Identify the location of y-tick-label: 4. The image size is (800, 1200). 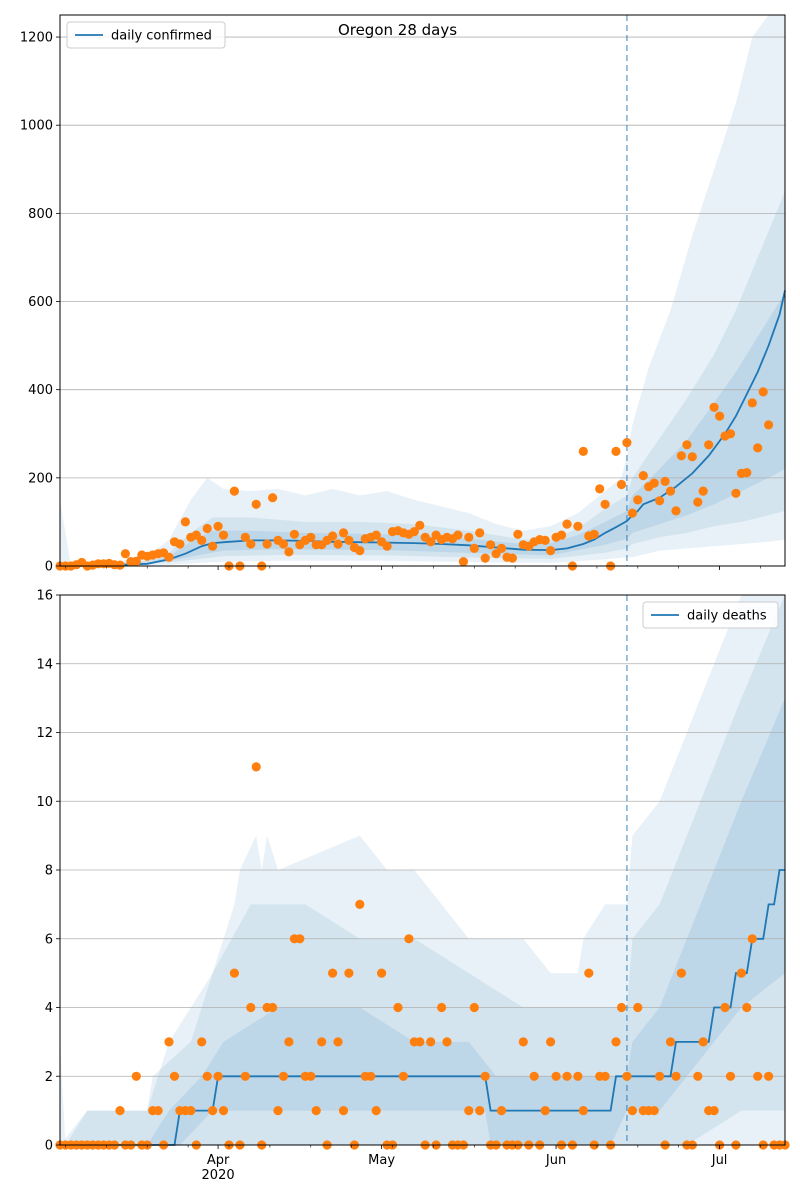
(49, 1008).